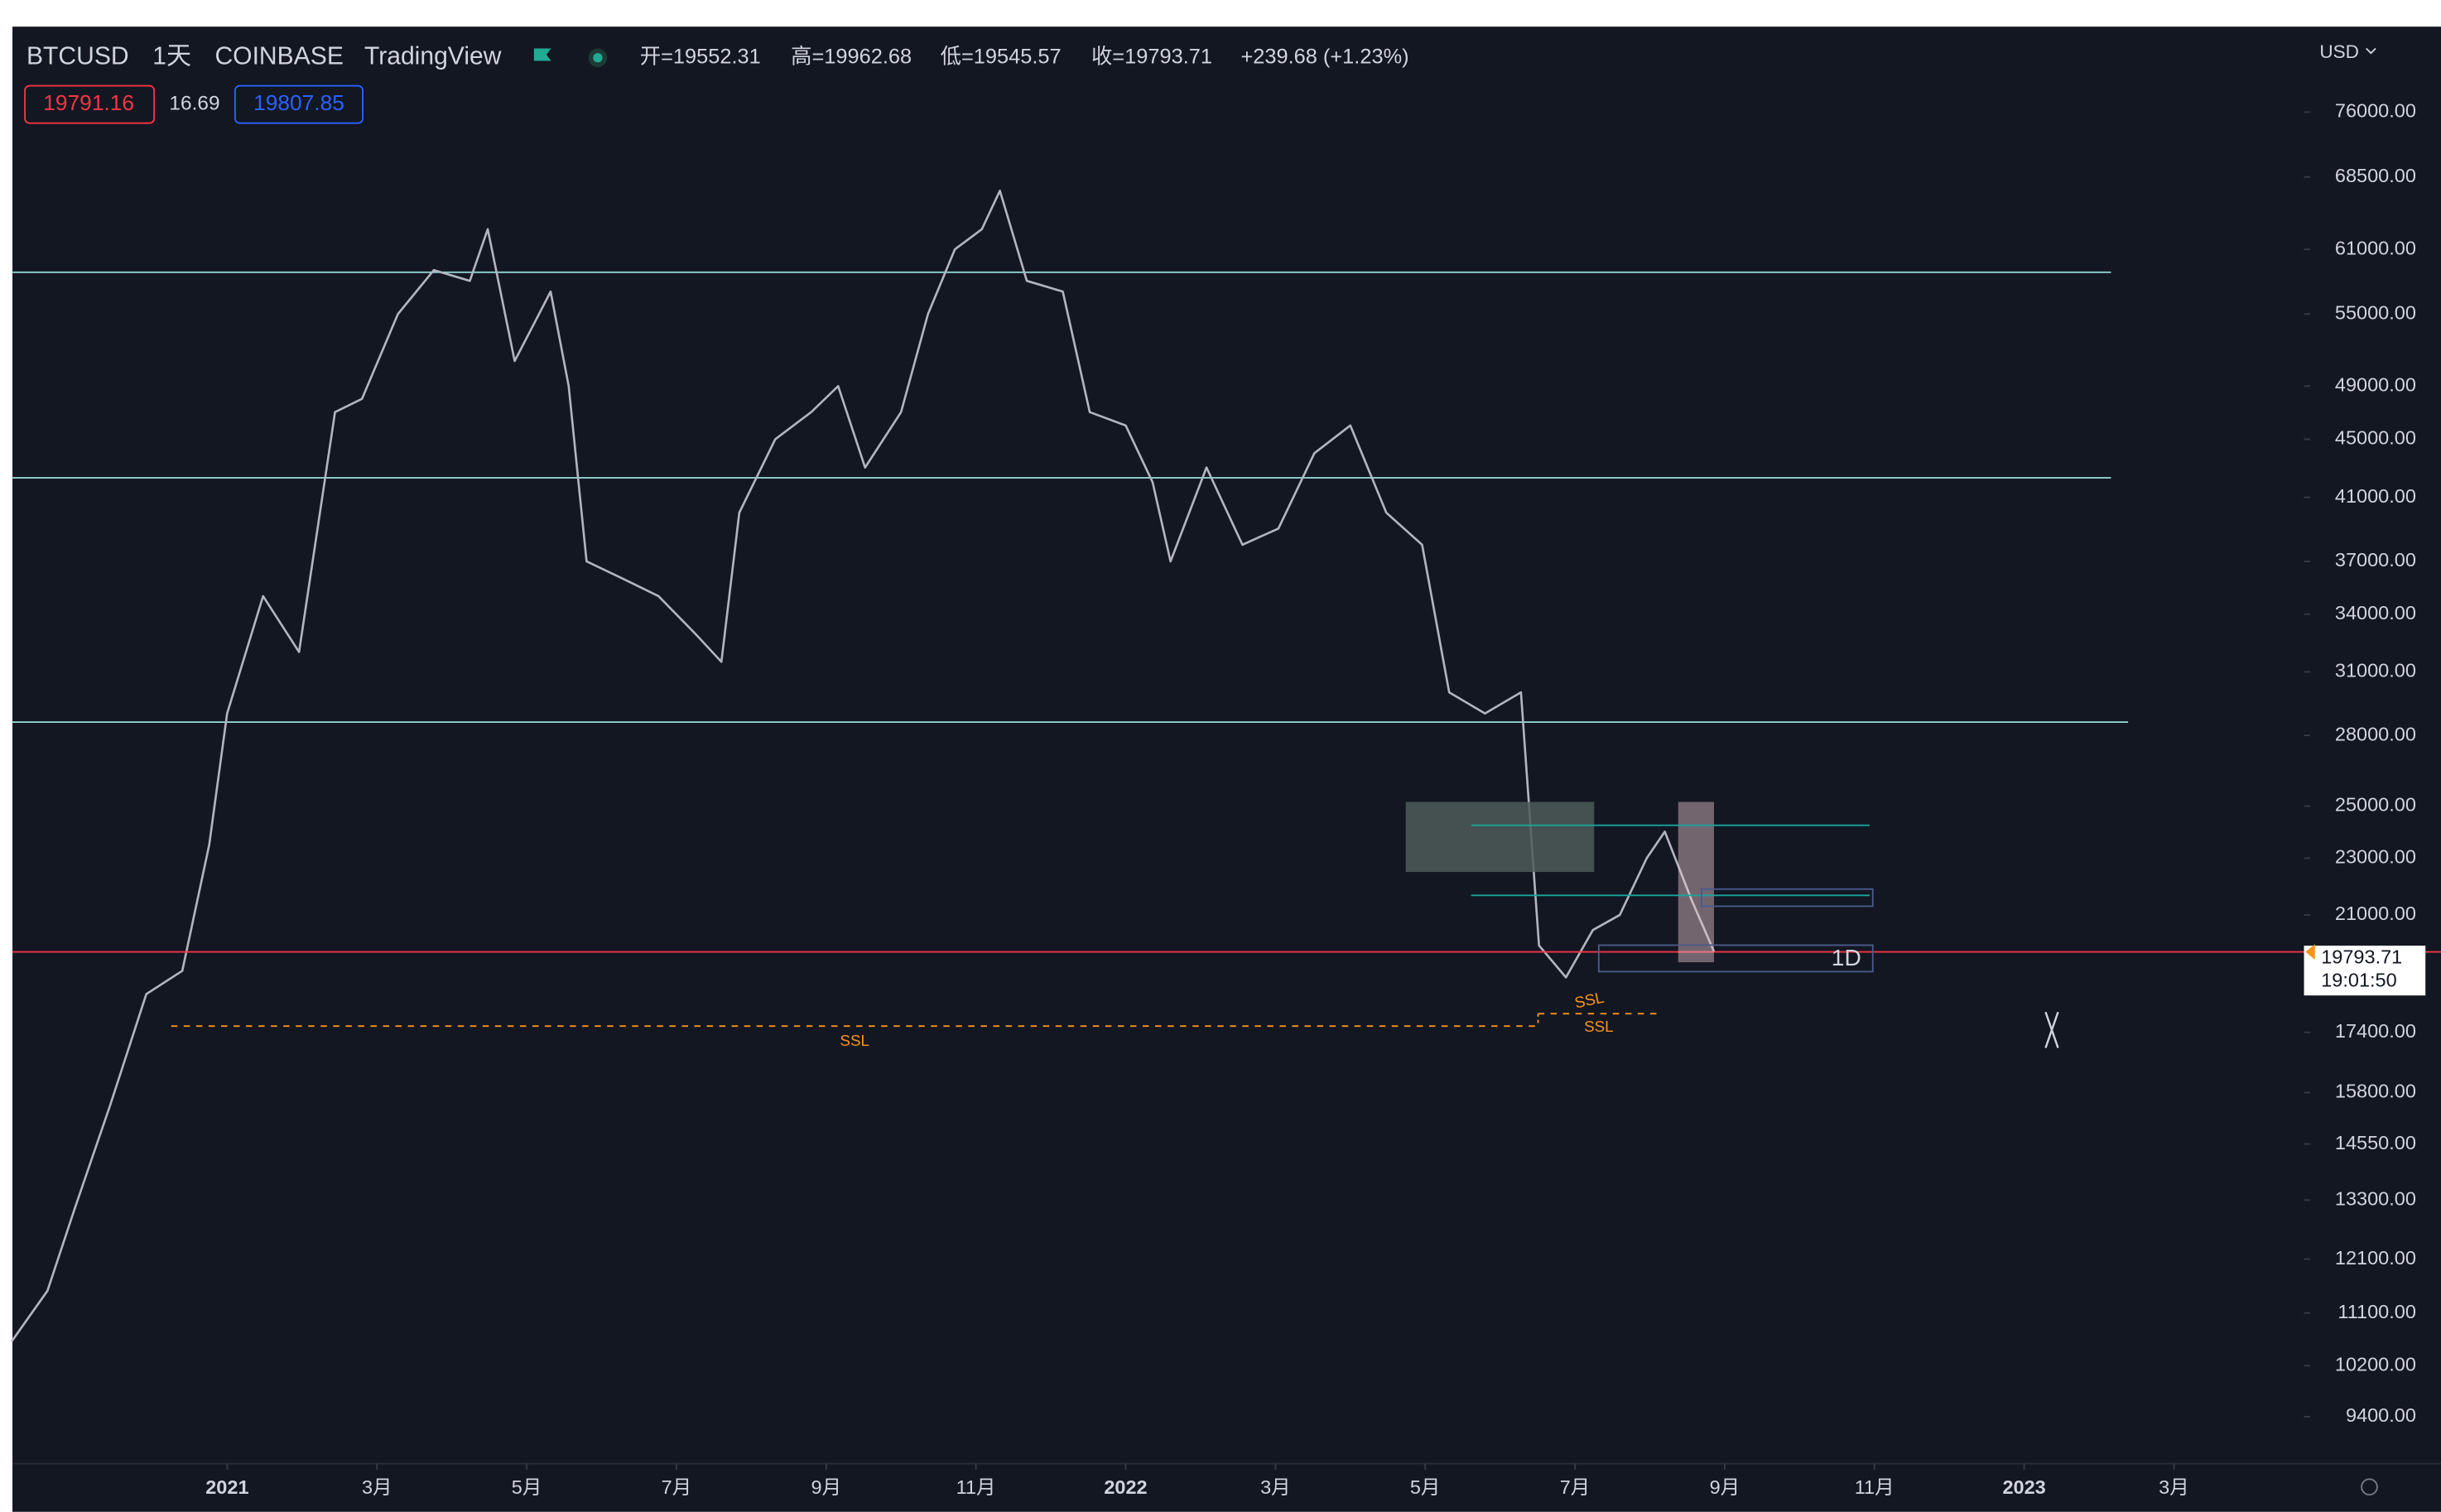 The width and height of the screenshot is (2441, 1512). Describe the element at coordinates (2376, 496) in the screenshot. I see `y-tick-label: 41000.00` at that location.